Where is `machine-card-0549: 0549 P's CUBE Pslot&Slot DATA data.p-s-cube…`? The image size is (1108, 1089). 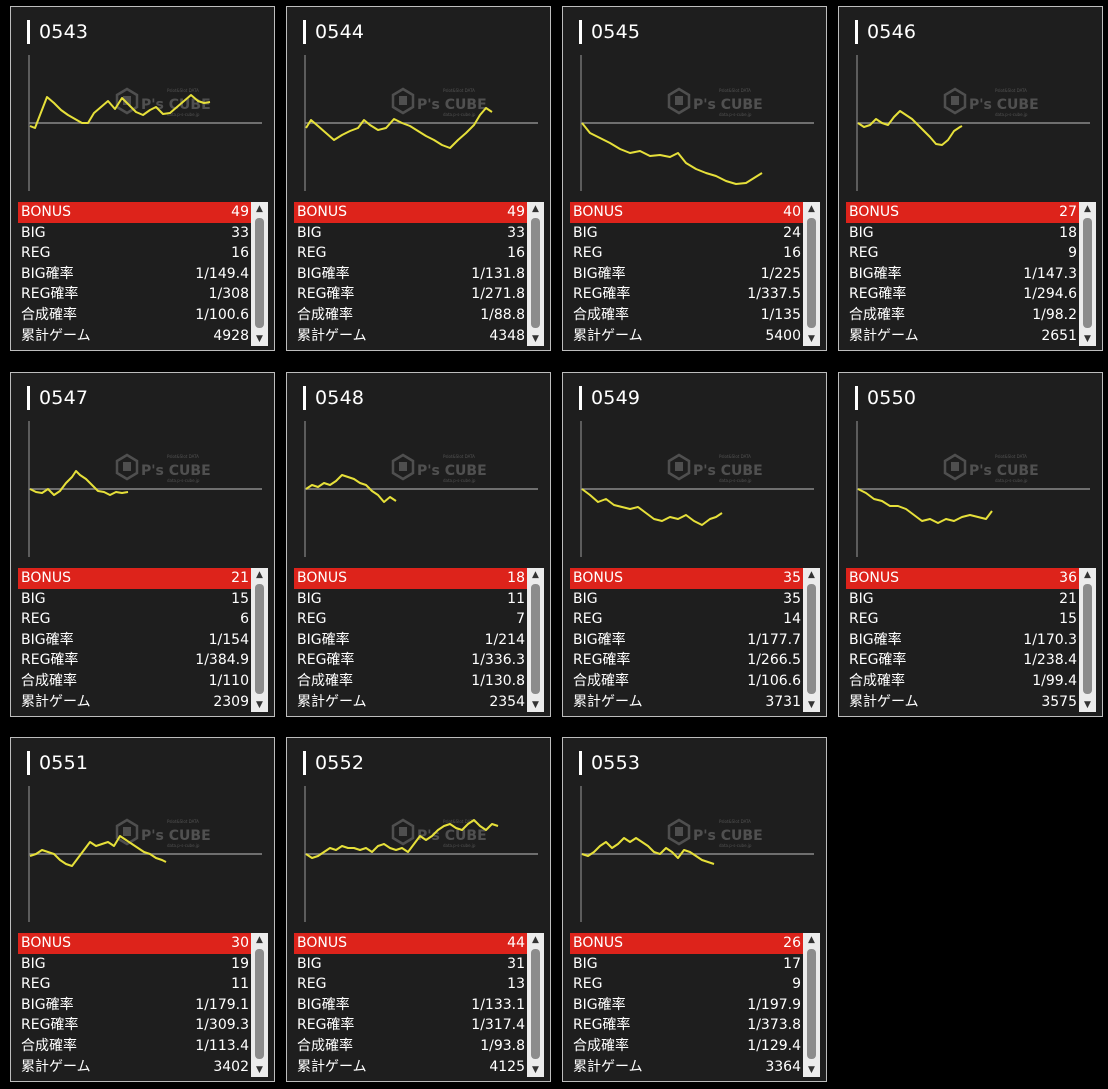 machine-card-0549: 0549 P's CUBE Pslot&Slot DATA data.p-s-cube… is located at coordinates (694, 544).